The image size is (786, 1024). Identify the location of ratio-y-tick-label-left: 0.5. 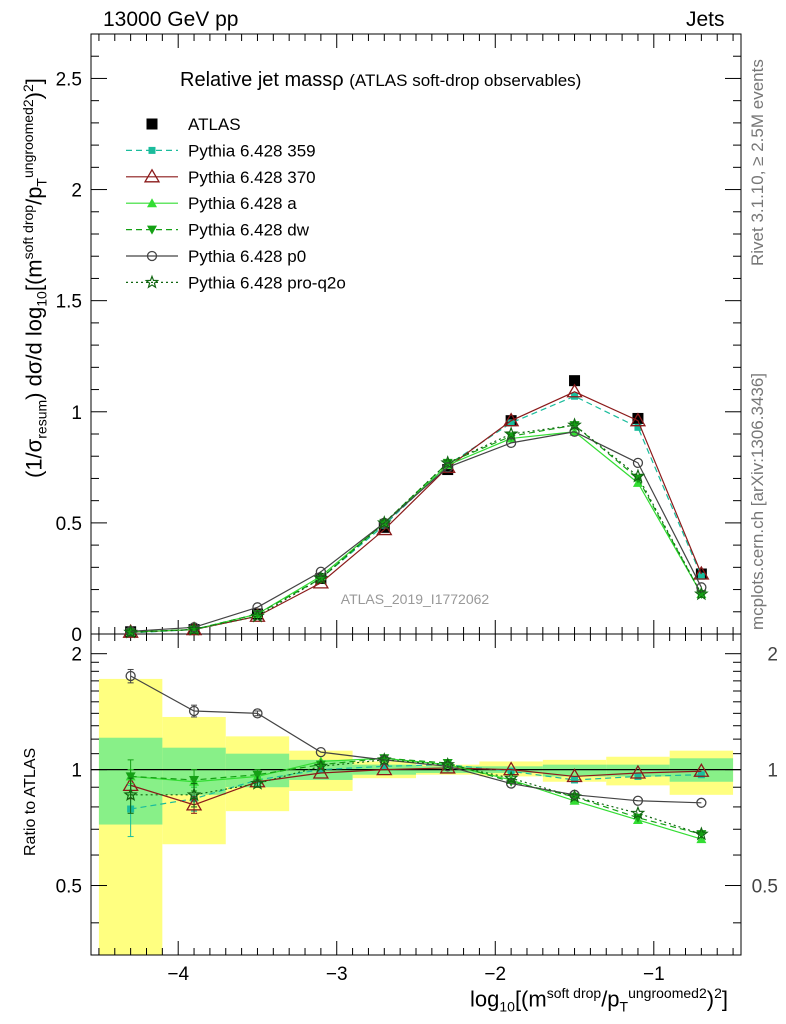
(69, 887).